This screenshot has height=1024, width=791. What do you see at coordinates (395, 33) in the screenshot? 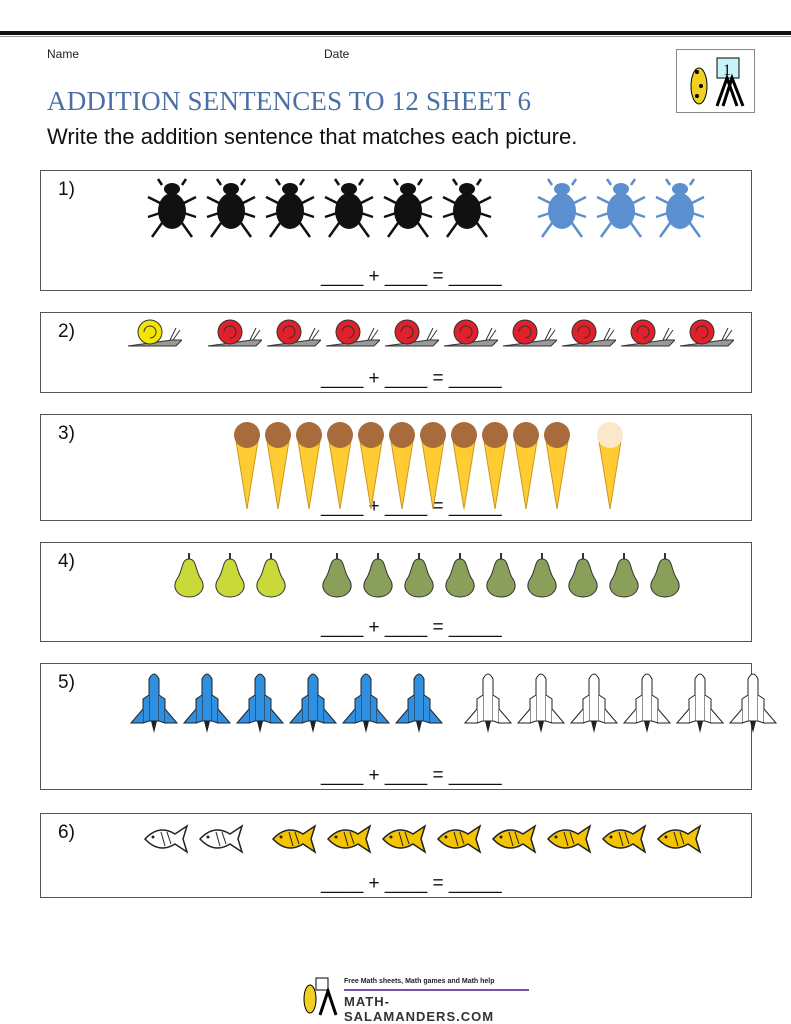
I see `top-rule` at bounding box center [395, 33].